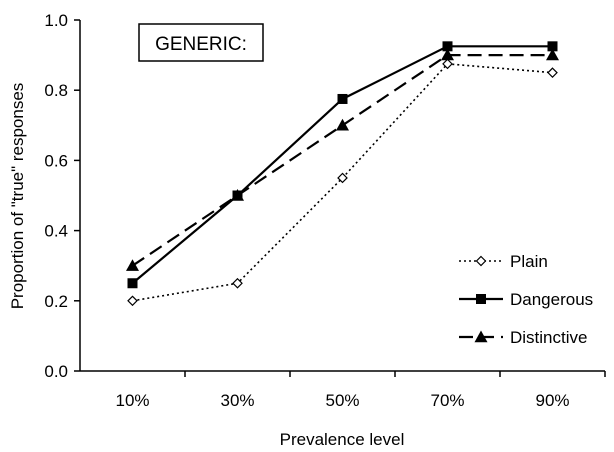 The width and height of the screenshot is (614, 452). I want to click on y-tick-label: 0.0, so click(56, 371).